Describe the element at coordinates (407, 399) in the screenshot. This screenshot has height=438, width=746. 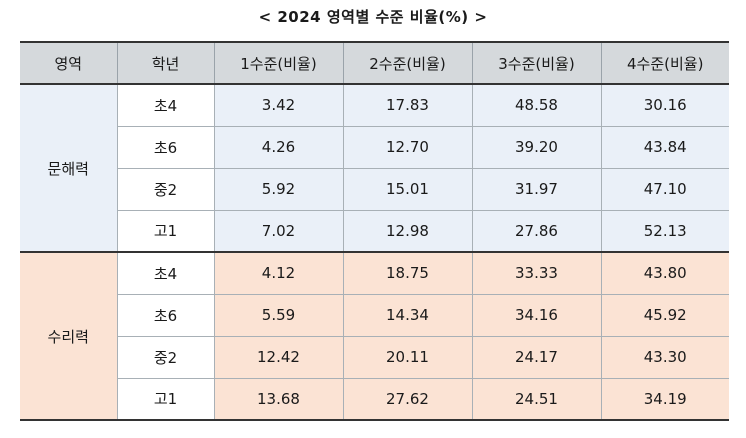
I see `value-cell: 27.62` at that location.